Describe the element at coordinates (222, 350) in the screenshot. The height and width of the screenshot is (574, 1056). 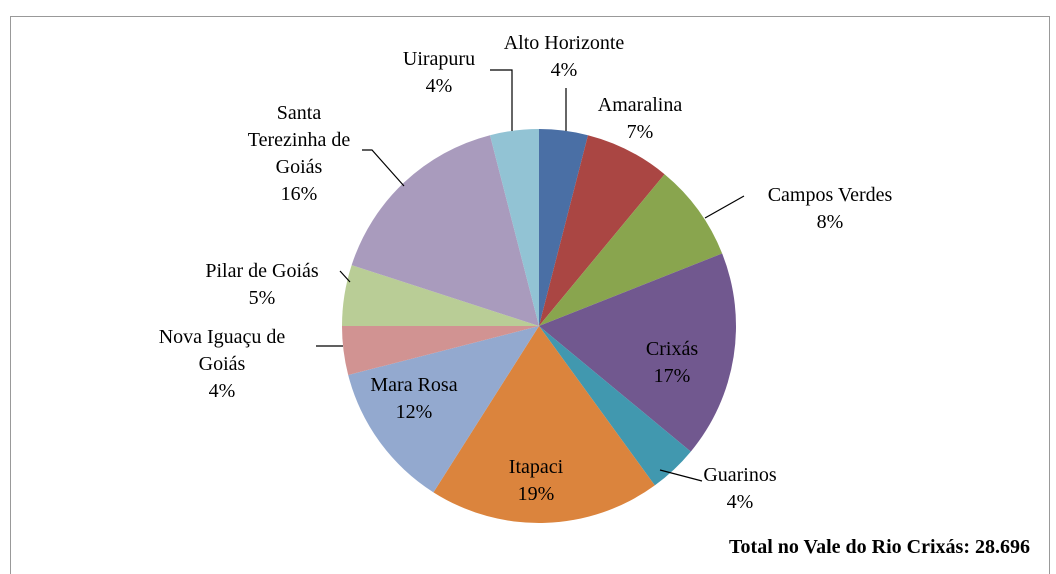
I see `category-label: Nova Iguaçu de Goiás` at that location.